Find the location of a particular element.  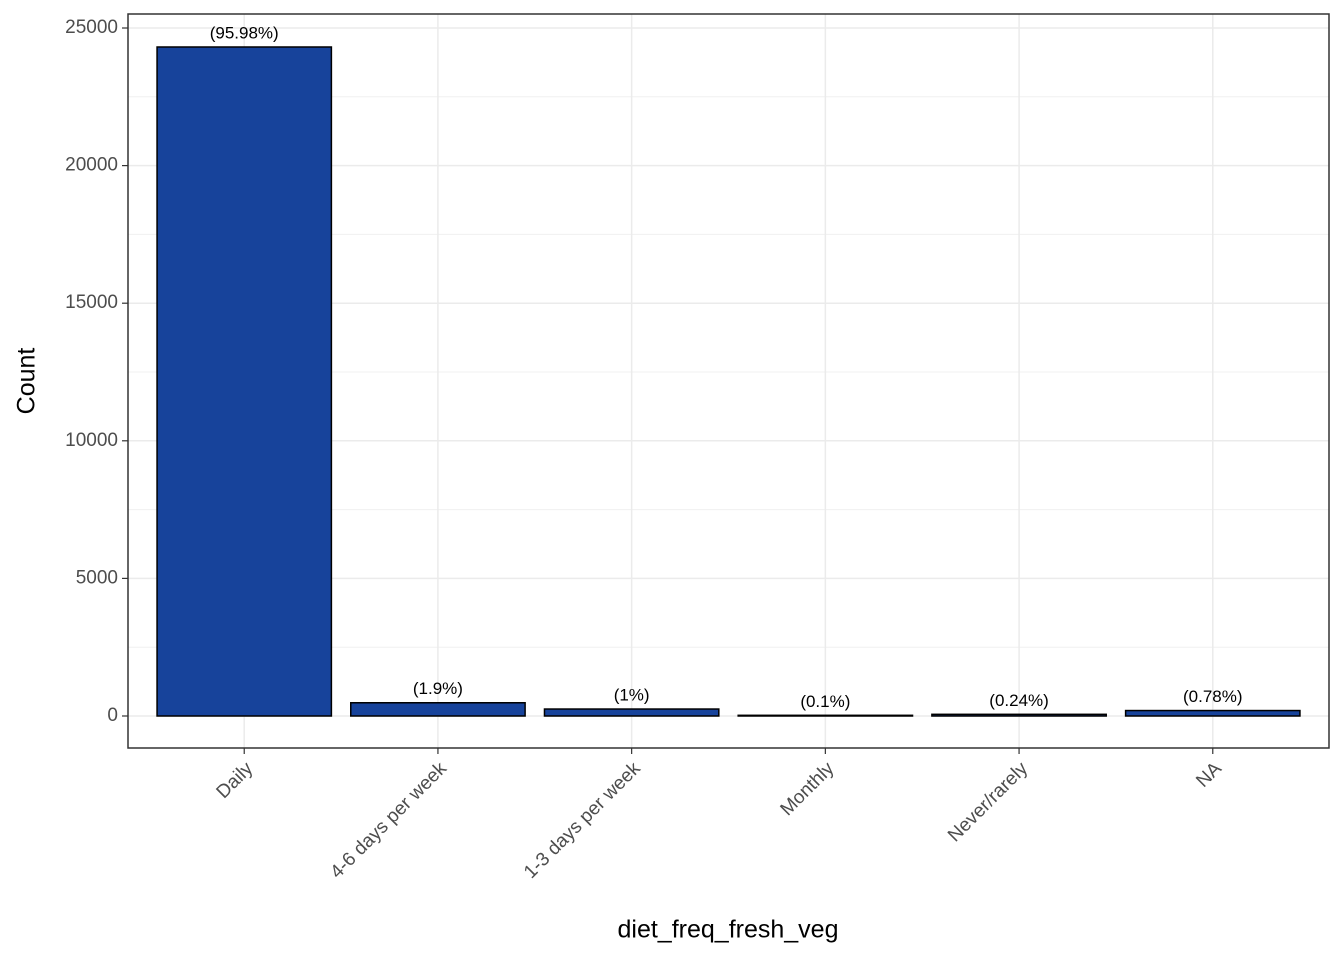

x-tick-label: 1-3 days per week is located at coordinates (582, 820).